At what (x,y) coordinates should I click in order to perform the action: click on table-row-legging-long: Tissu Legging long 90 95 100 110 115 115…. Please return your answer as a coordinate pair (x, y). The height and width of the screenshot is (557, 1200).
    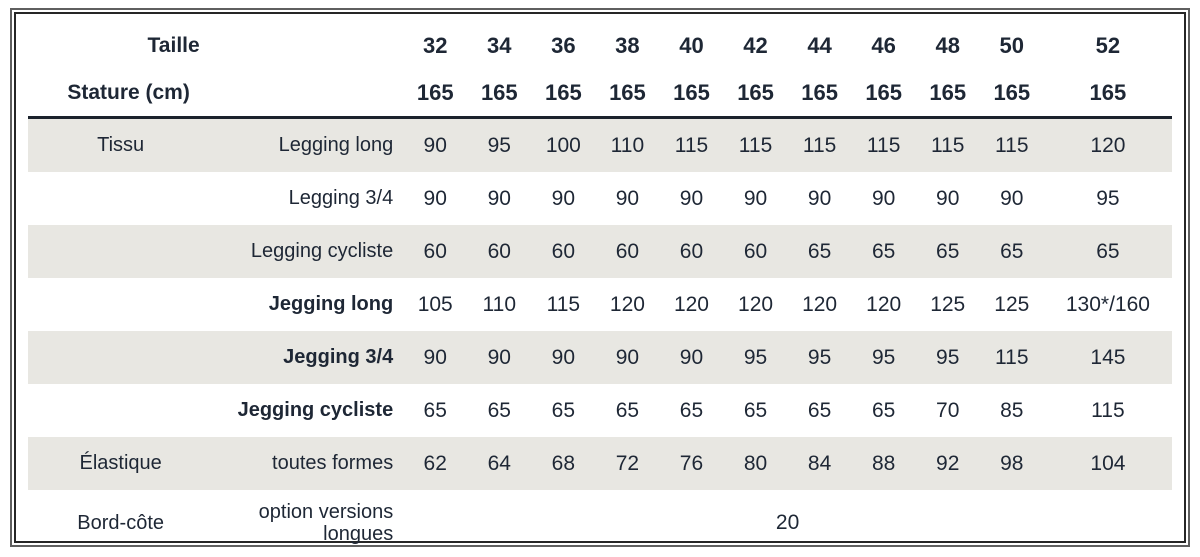
    Looking at the image, I should click on (600, 144).